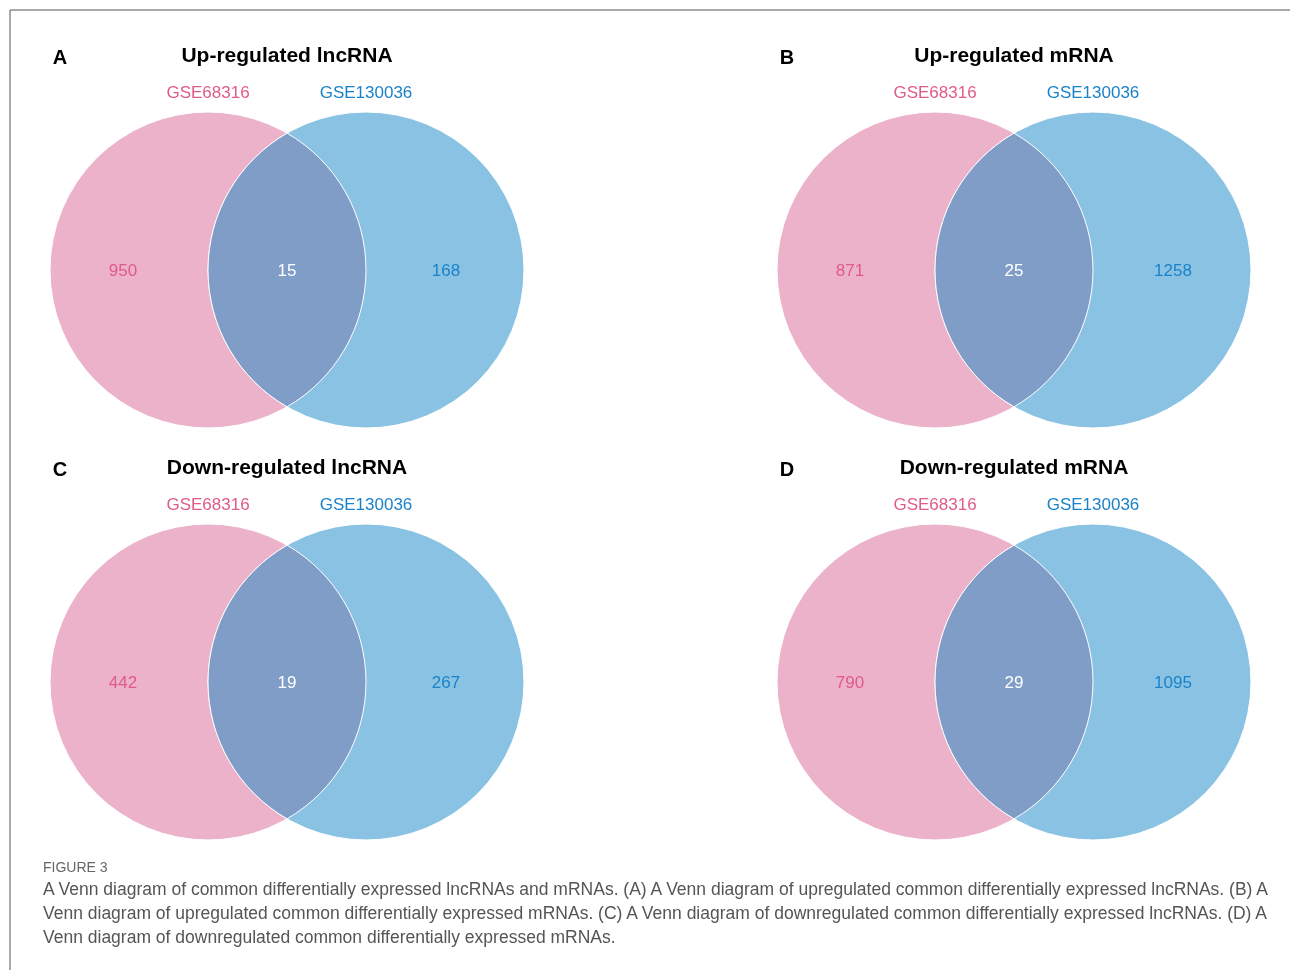  I want to click on text: B, so click(787, 57).